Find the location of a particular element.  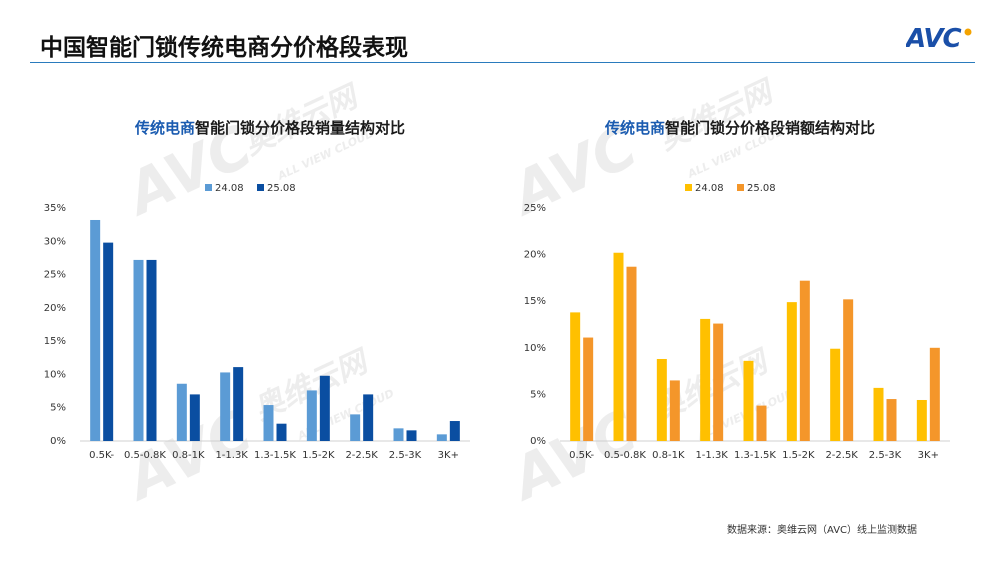

avc-logo-text: AVC is located at coordinates (933, 39).